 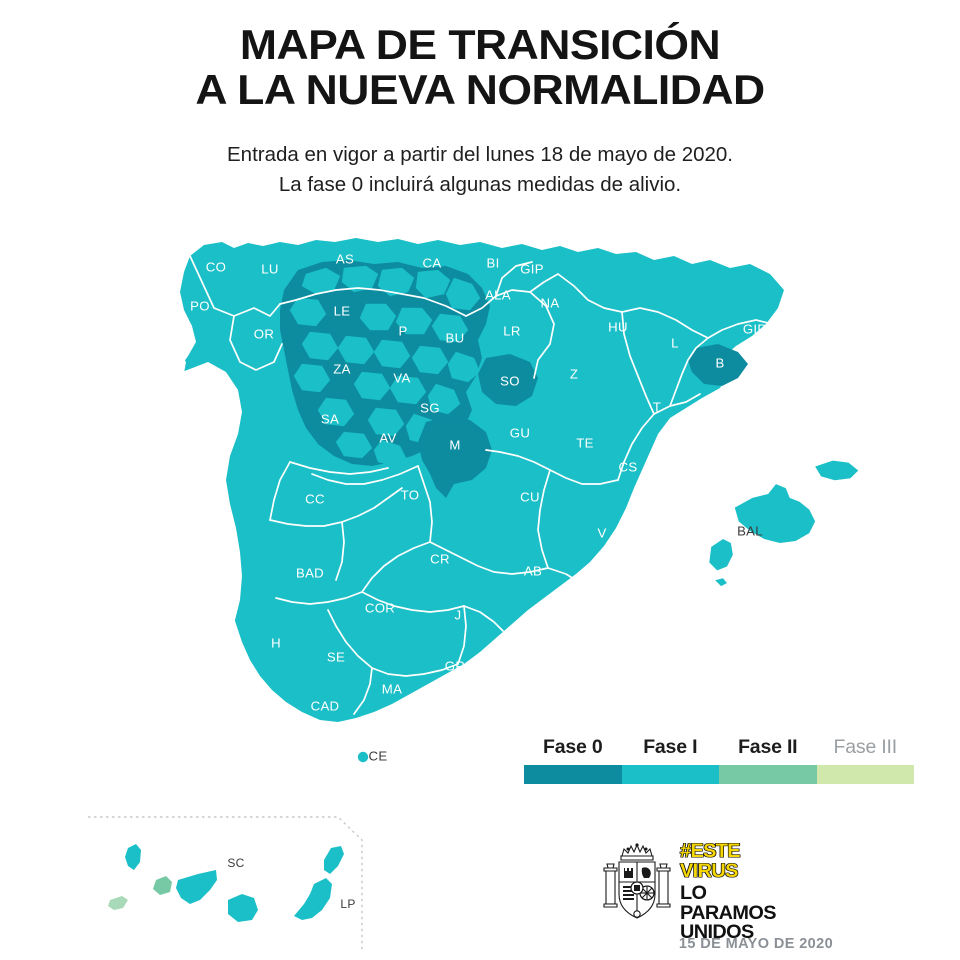 I want to click on province-label-na: NA, so click(x=550, y=302).